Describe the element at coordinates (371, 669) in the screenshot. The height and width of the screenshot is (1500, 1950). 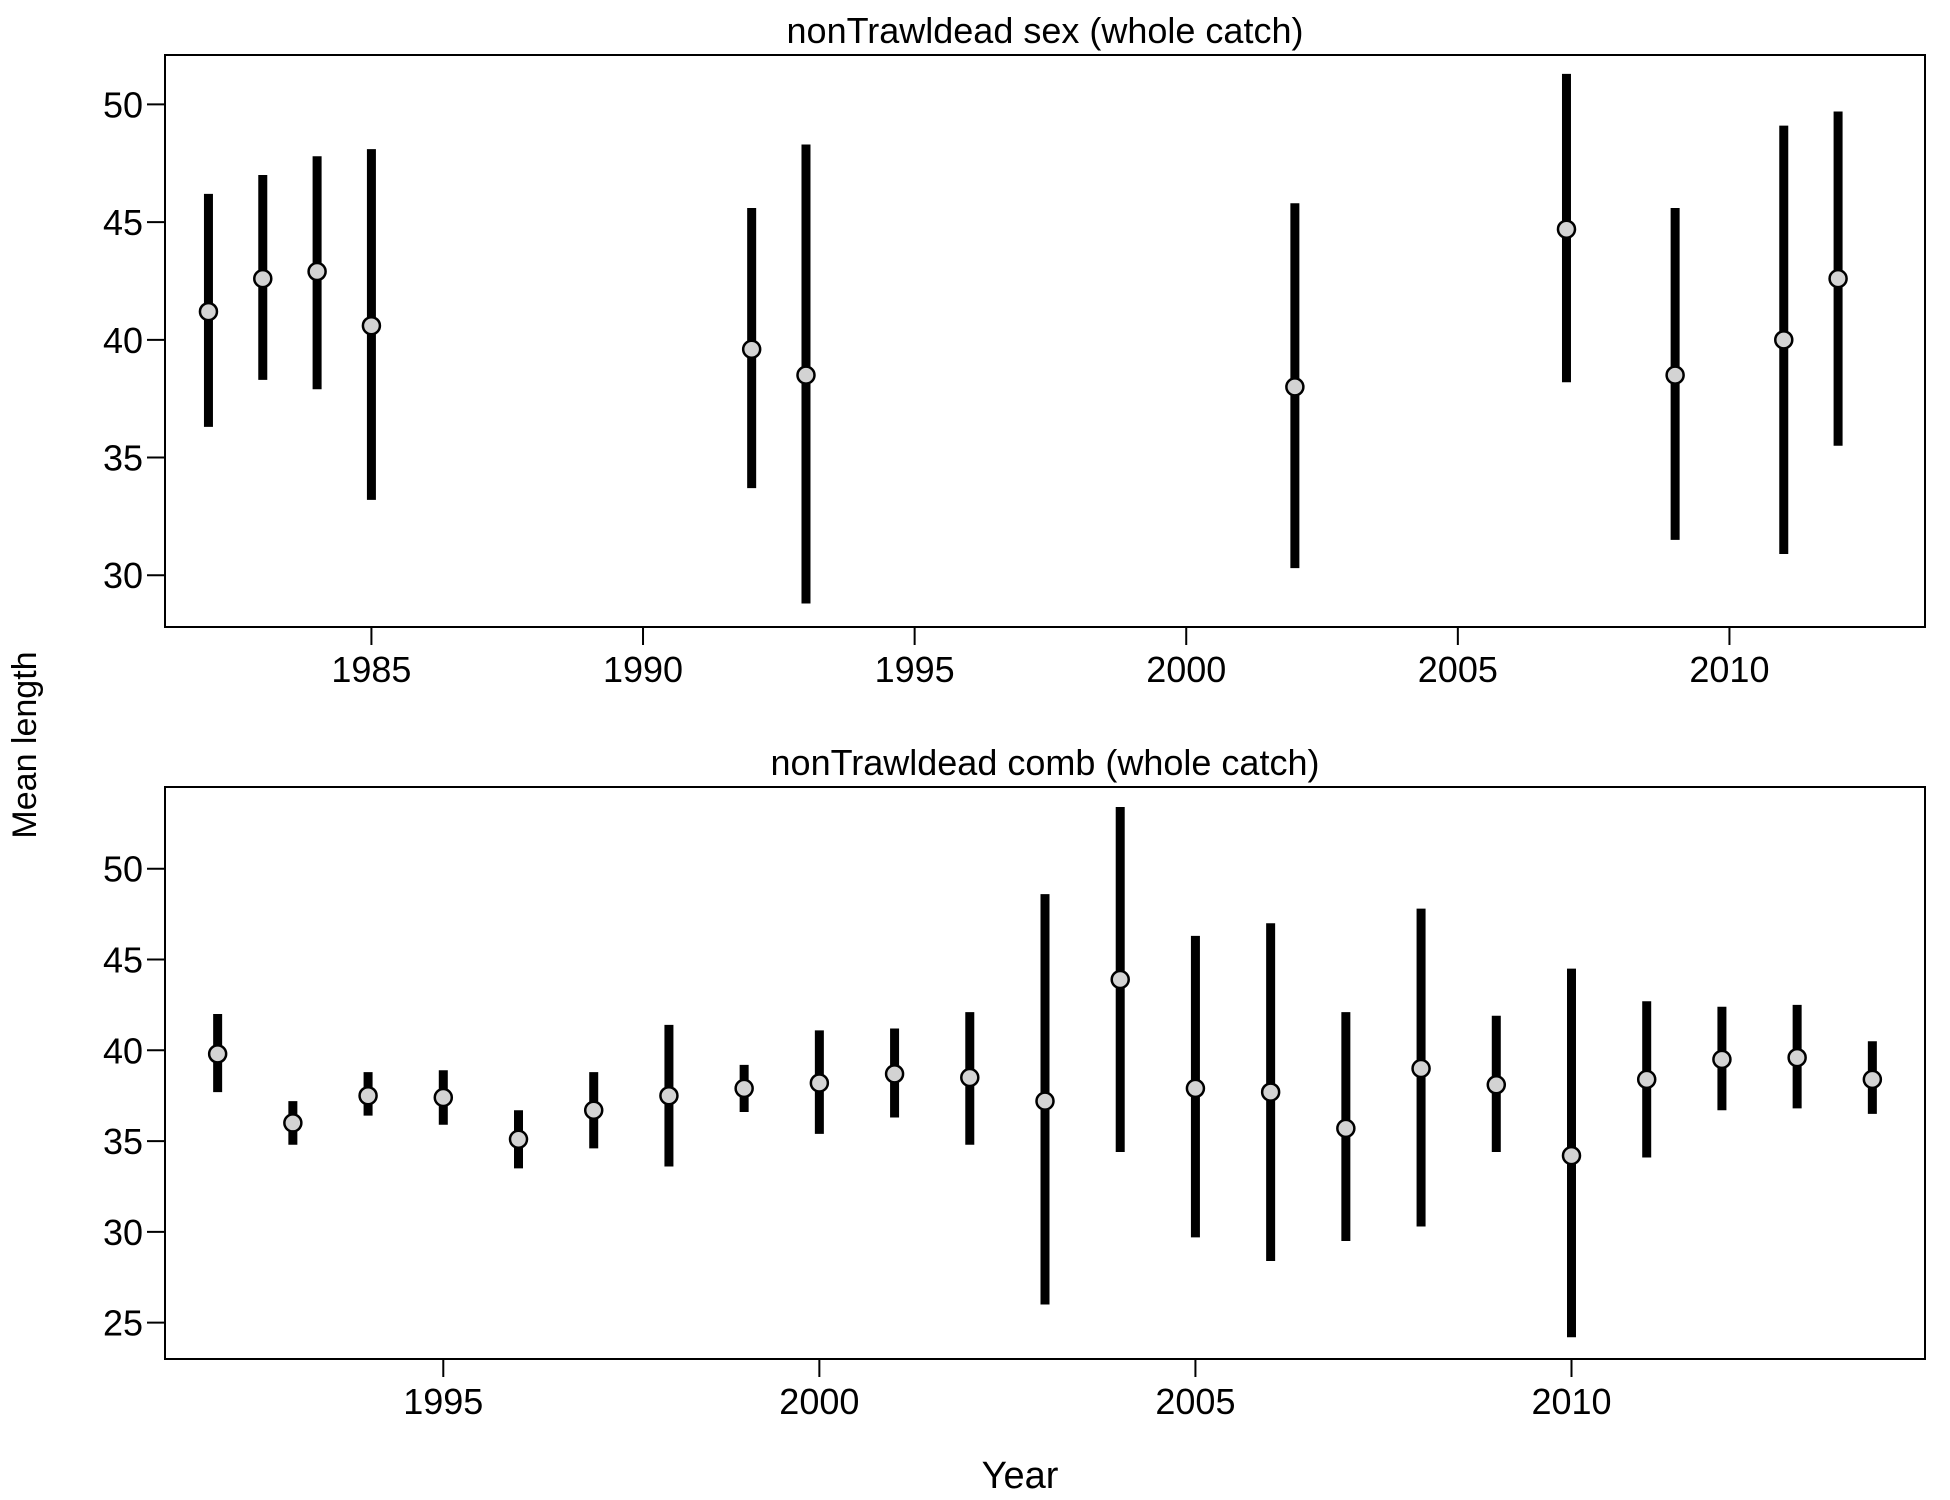
I see `x-tick-label: 1985` at that location.